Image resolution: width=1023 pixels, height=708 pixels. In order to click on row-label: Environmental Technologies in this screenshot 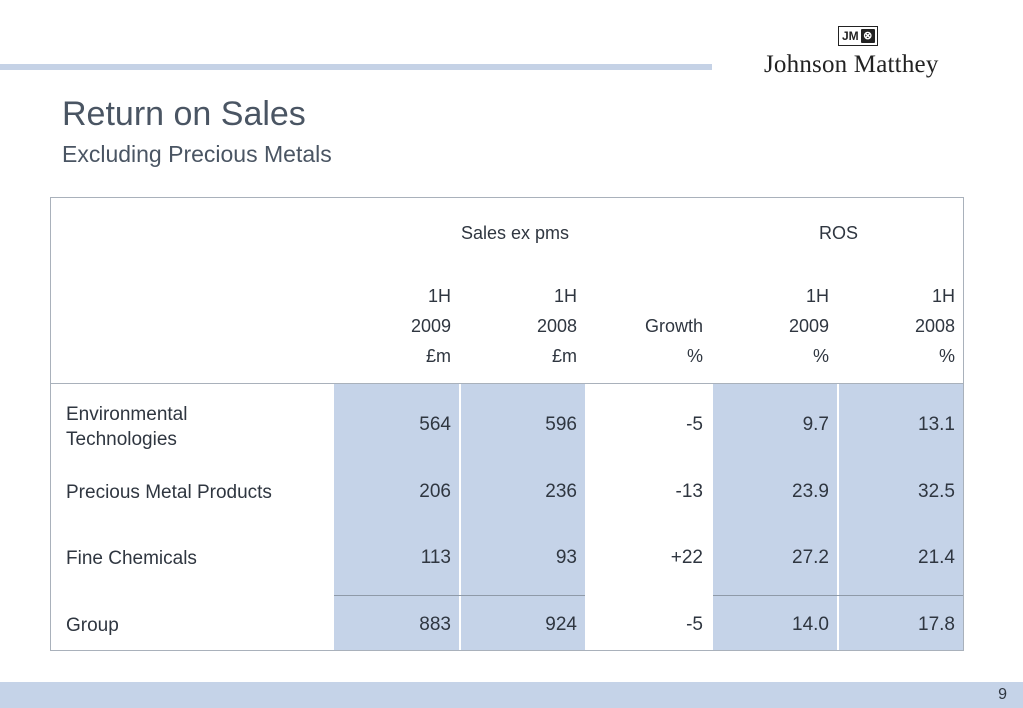, I will do `click(127, 427)`.